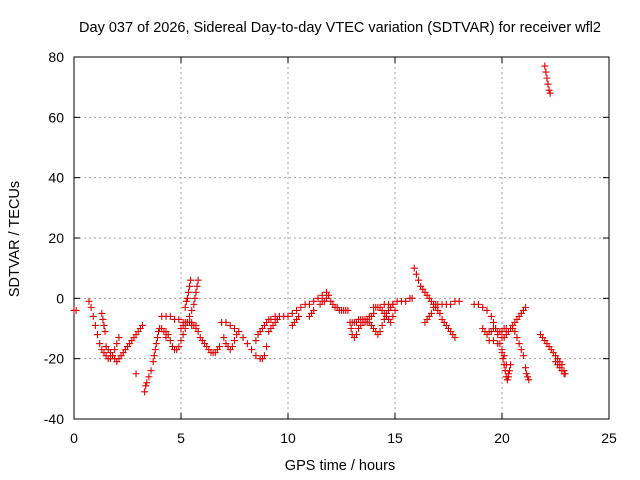  Describe the element at coordinates (517, 342) in the screenshot. I see `series-t30` at that location.